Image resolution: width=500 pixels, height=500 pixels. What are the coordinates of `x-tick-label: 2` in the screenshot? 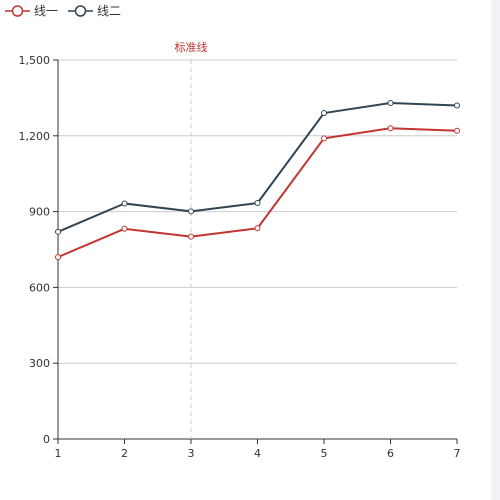 It's located at (124, 453).